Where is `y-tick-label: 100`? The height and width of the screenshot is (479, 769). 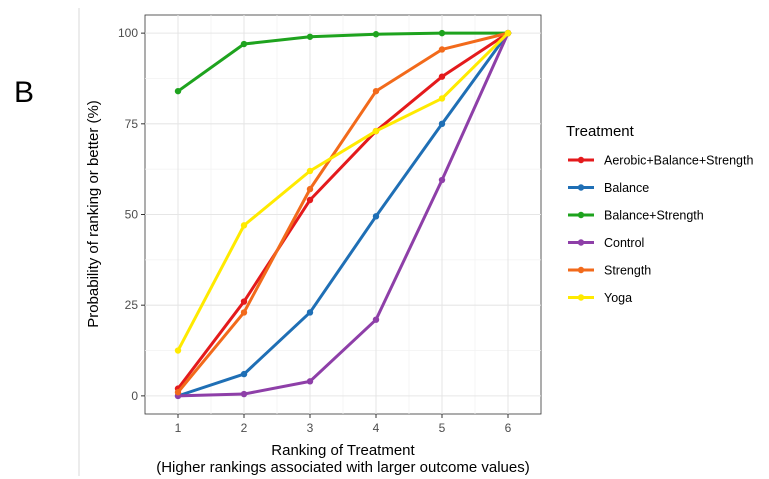
y-tick-label: 100 is located at coordinates (128, 33).